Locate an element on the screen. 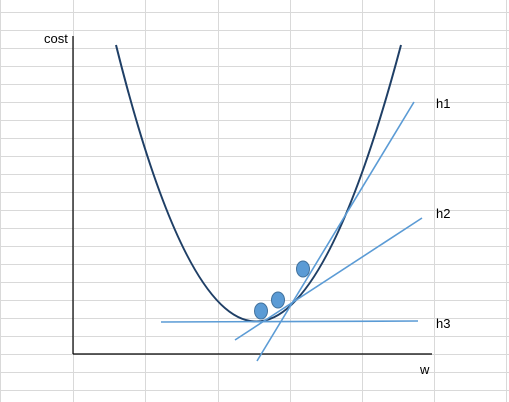 This screenshot has height=402, width=509. tangent-line-h2 is located at coordinates (328, 279).